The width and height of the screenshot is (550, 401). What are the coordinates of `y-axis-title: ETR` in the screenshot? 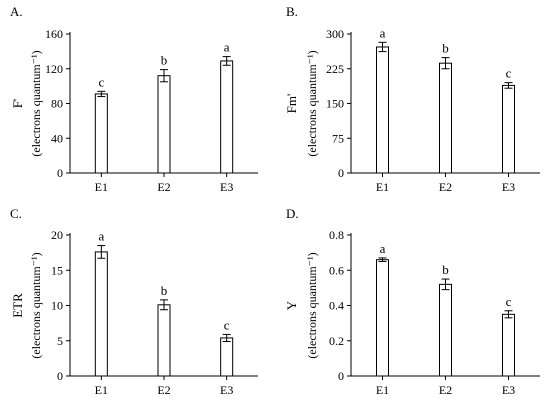 It's located at (17, 305).